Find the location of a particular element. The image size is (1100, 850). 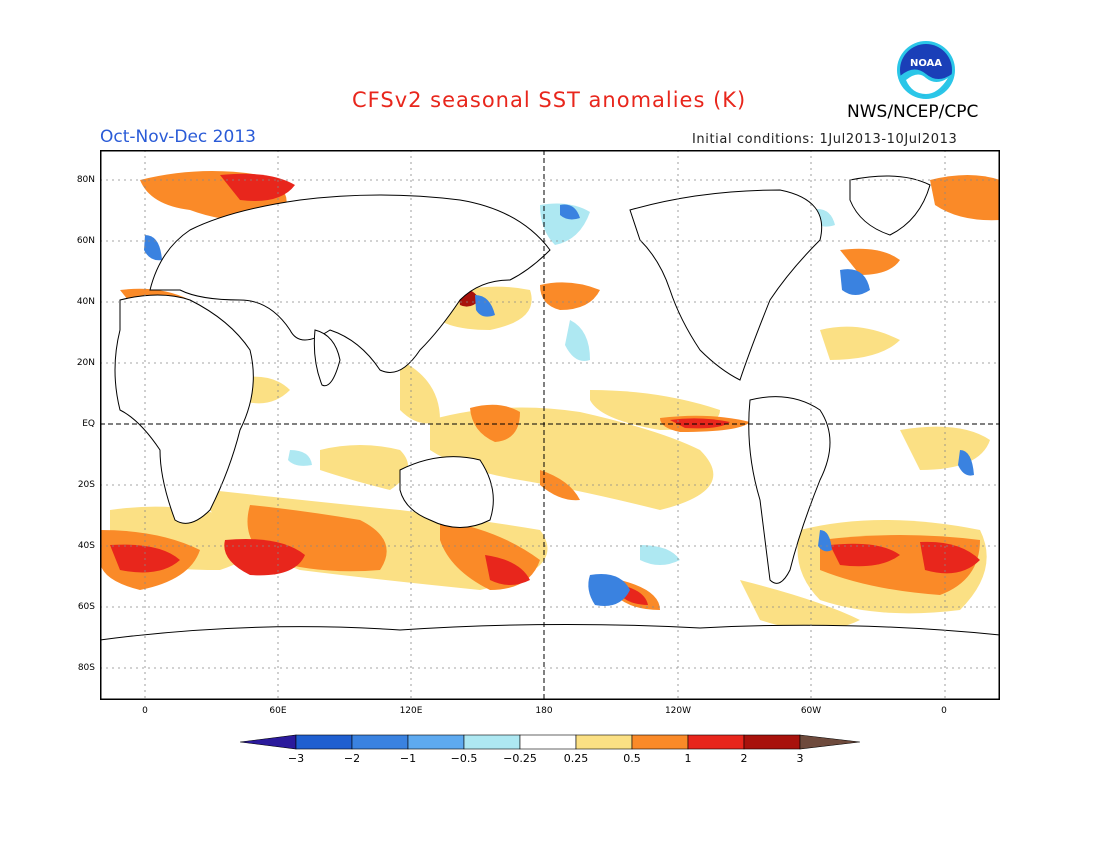

colorbar-label: 2 is located at coordinates (744, 758).